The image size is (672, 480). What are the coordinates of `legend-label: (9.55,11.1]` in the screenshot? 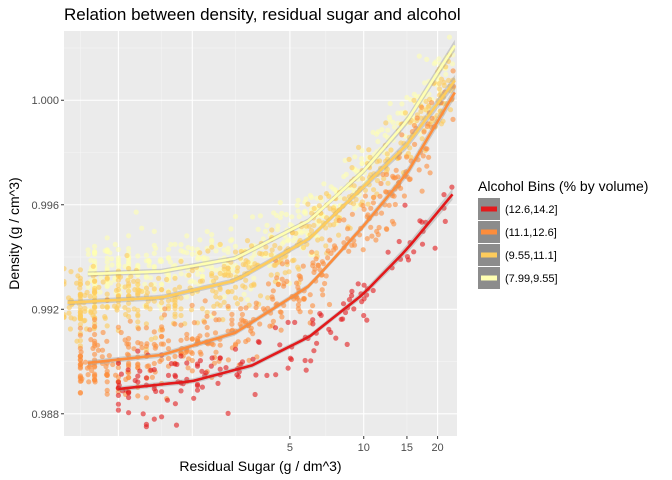 It's located at (531, 256).